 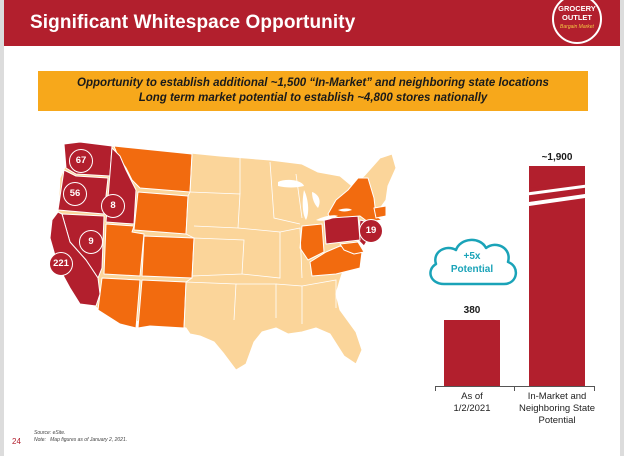 I want to click on note-label: Note:, so click(x=40, y=439).